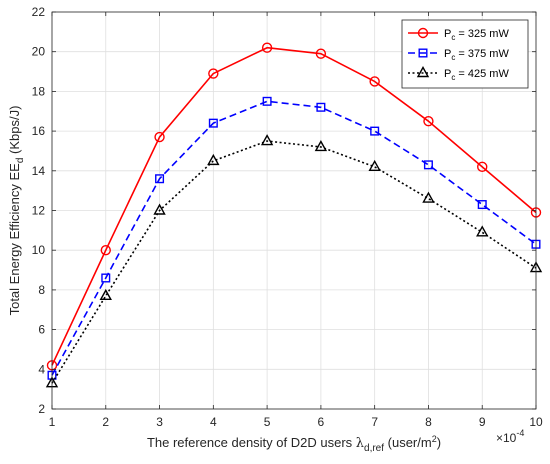 The width and height of the screenshot is (550, 464). I want to click on y-tick-label: 14, so click(39, 171).